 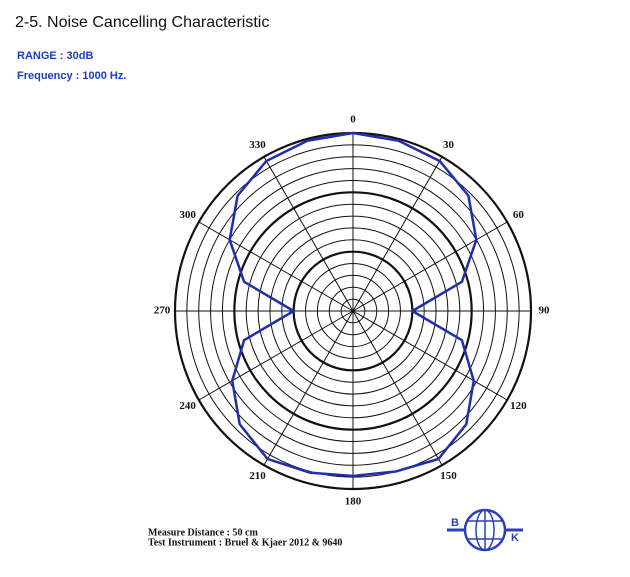 I want to click on angle-tick-label: 300, so click(x=187, y=215).